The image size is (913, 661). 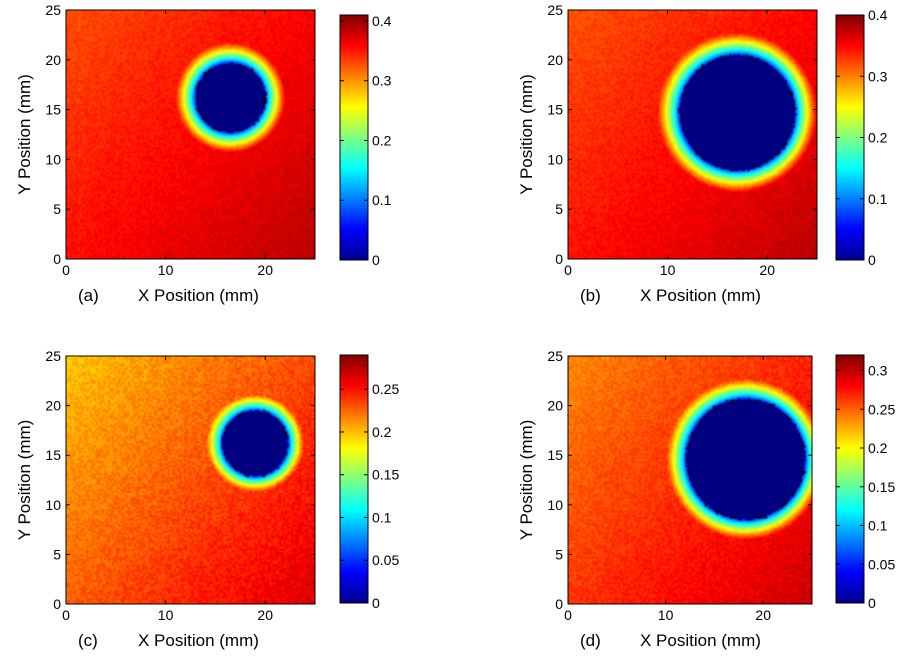 I want to click on panel-label: (b), so click(x=590, y=295).